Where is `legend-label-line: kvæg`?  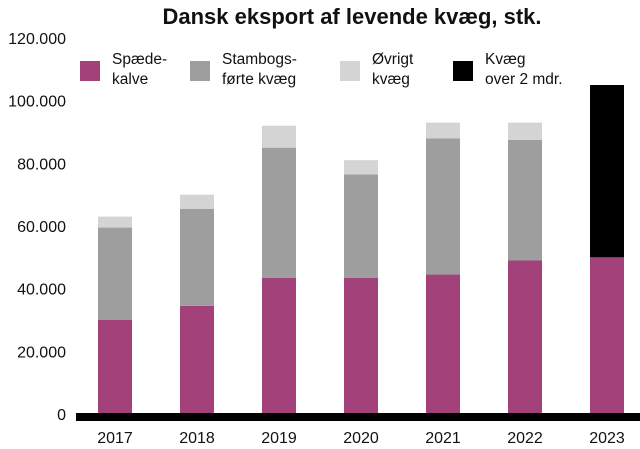
legend-label-line: kvæg is located at coordinates (391, 79).